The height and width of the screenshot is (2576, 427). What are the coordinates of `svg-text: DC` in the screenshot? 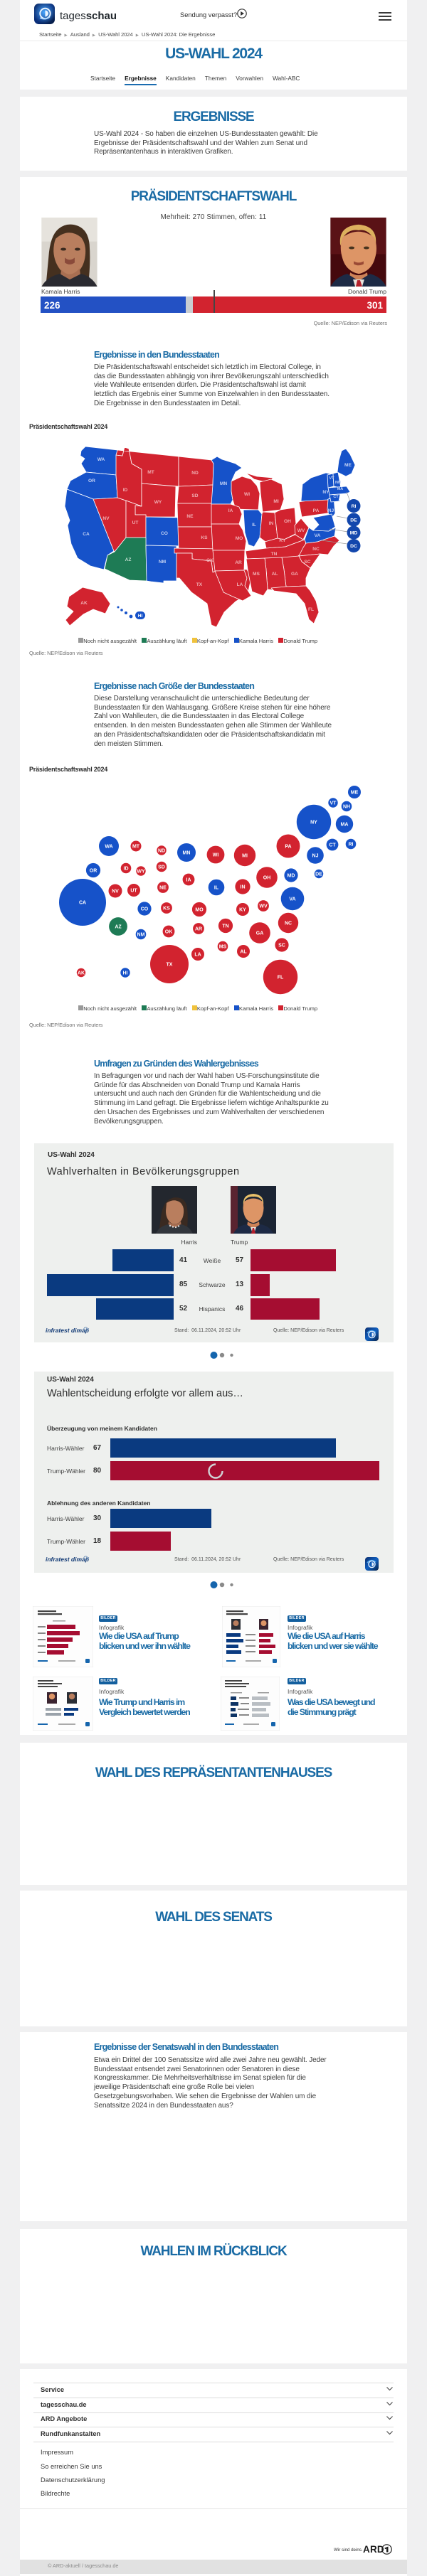 It's located at (353, 546).